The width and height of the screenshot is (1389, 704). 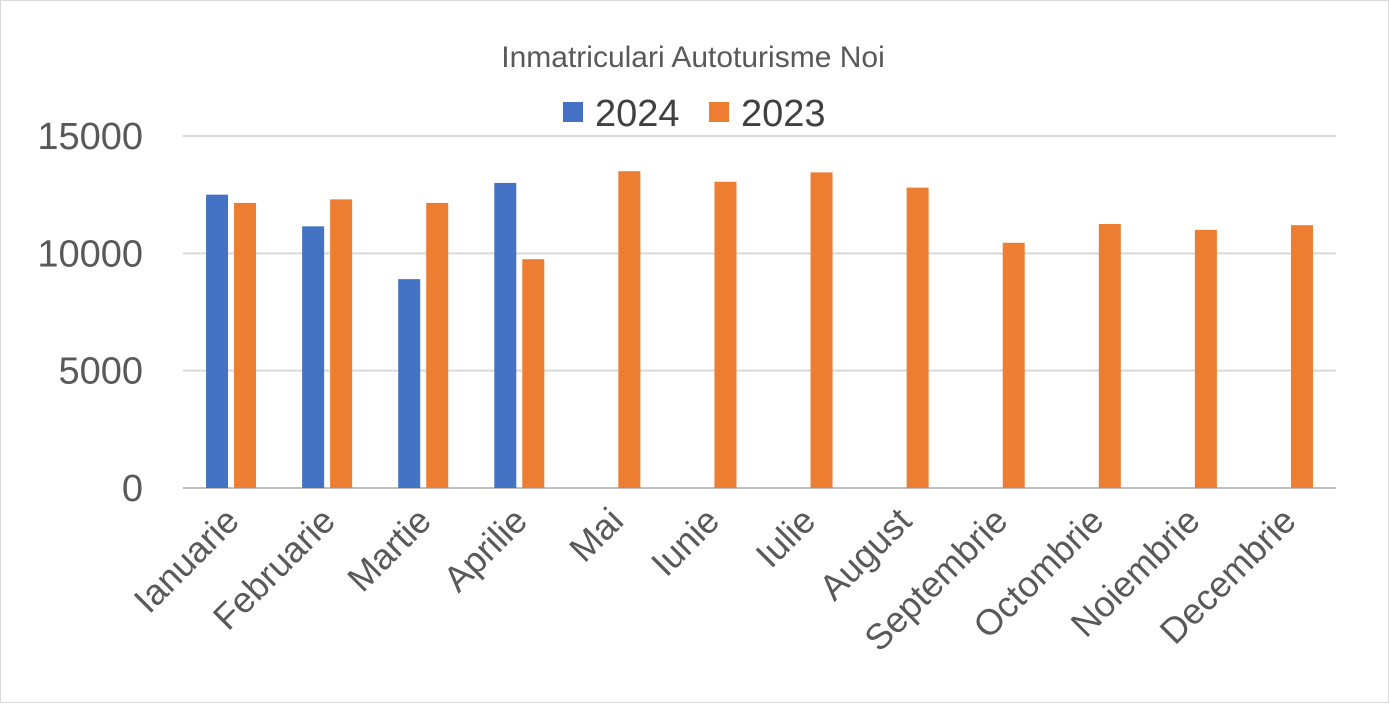 I want to click on x-tick-label: Martie, so click(x=389, y=550).